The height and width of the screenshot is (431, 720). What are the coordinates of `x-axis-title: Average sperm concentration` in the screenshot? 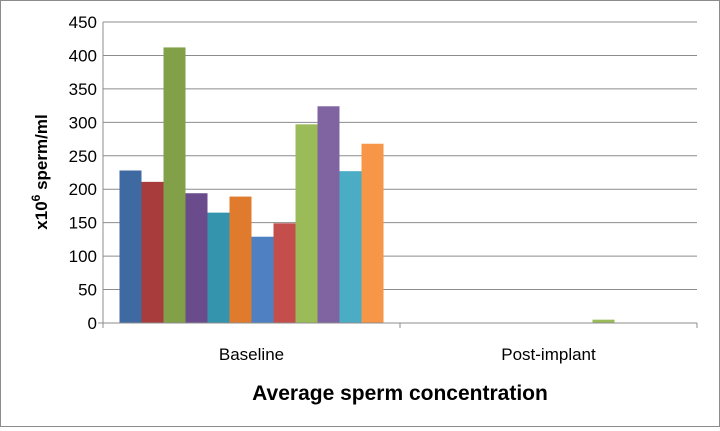 It's located at (400, 393).